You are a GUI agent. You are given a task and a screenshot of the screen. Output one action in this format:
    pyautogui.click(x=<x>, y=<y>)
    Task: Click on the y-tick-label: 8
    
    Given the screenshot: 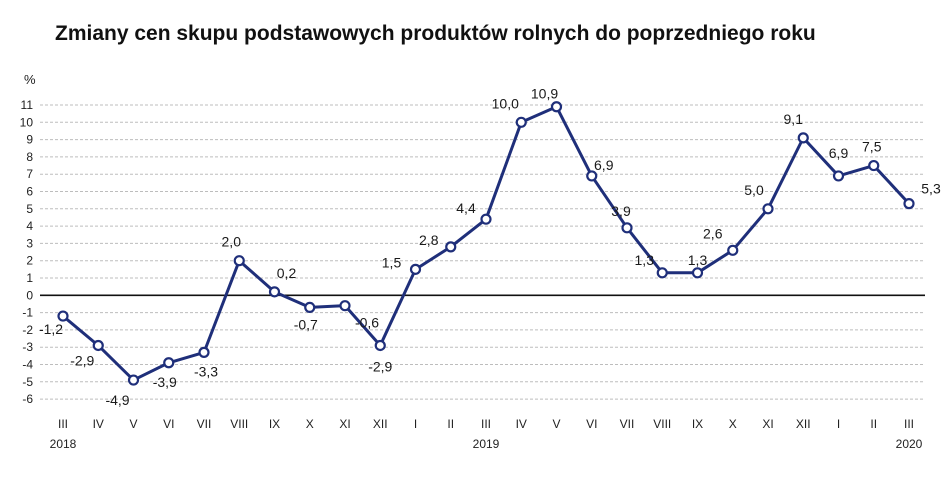 What is the action you would take?
    pyautogui.click(x=29, y=157)
    